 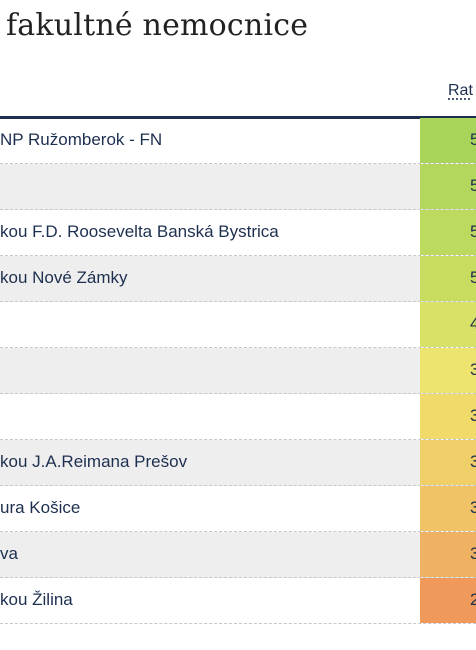 What do you see at coordinates (238, 97) in the screenshot?
I see `table-header: Rat` at bounding box center [238, 97].